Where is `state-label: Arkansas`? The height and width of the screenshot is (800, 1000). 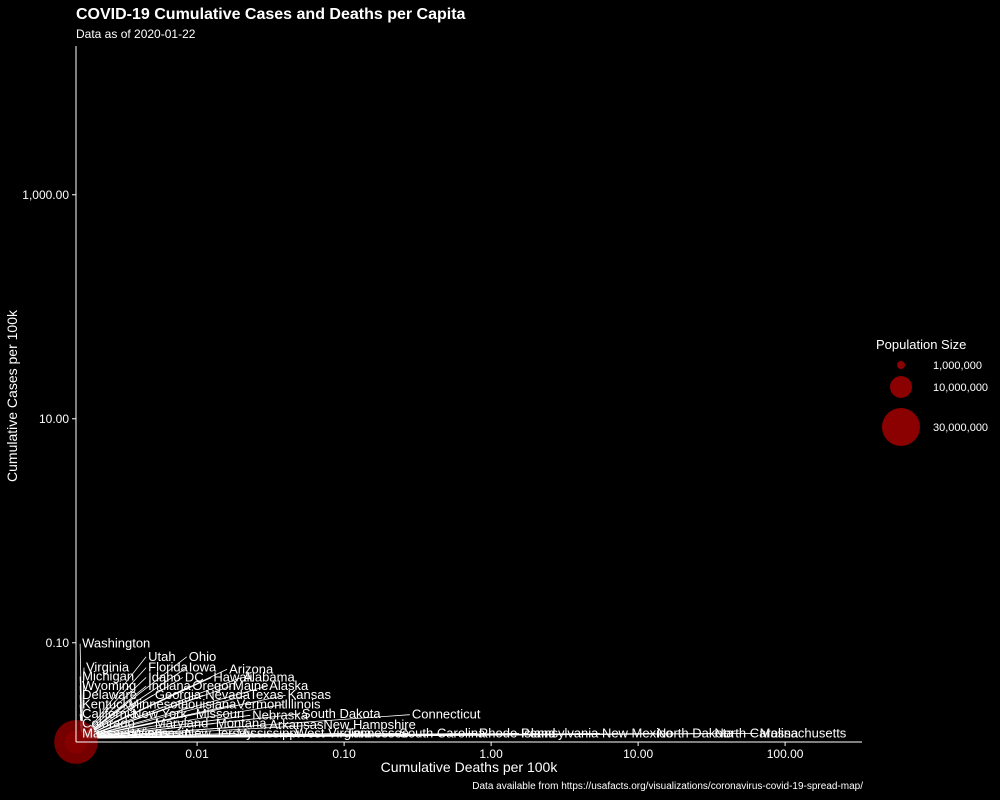 state-label: Arkansas is located at coordinates (296, 724).